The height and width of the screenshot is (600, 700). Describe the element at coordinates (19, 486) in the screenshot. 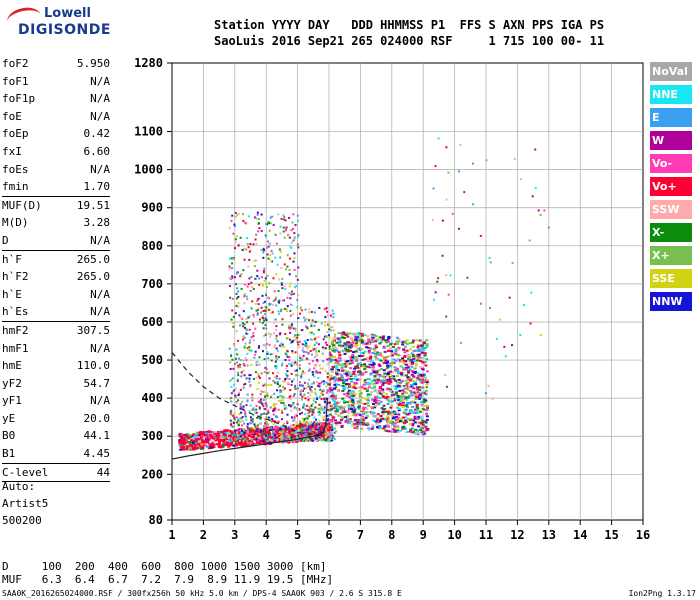

I see `auto-label: Auto:` at that location.